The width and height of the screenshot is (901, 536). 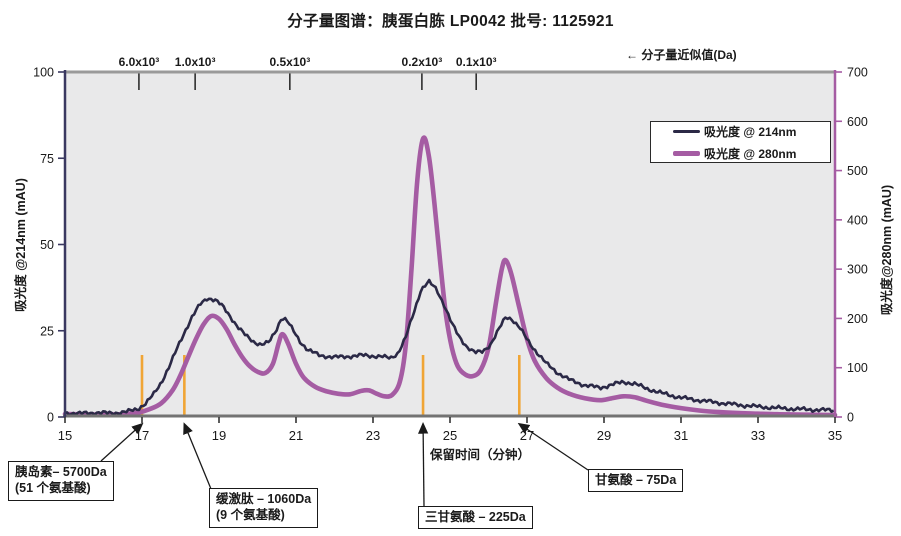 I want to click on annotation-triglycine-line1: 三甘氨酸 – 225Da, so click(x=475, y=517).